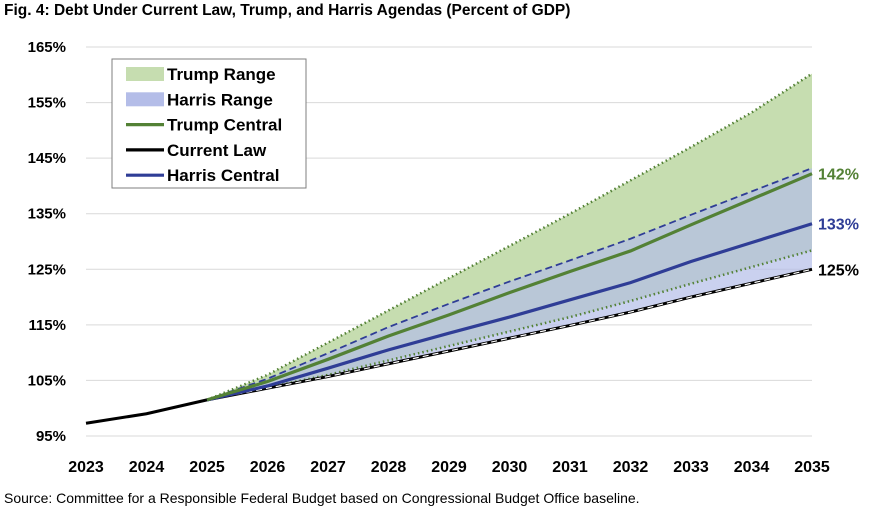 The image size is (876, 508). What do you see at coordinates (86, 467) in the screenshot?
I see `x-tick-label: 2023` at bounding box center [86, 467].